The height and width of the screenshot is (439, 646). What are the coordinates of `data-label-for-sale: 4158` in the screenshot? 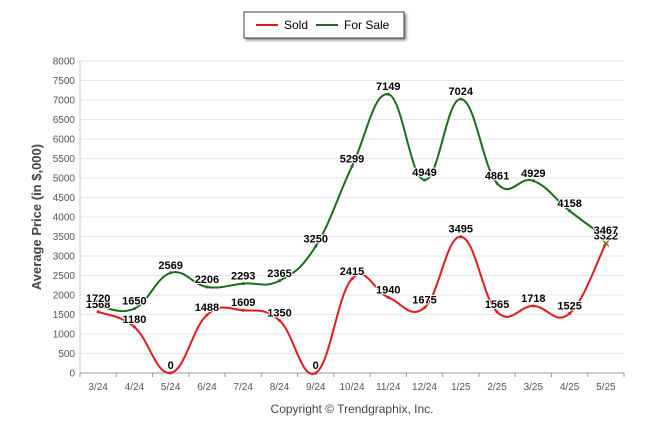 It's located at (569, 204).